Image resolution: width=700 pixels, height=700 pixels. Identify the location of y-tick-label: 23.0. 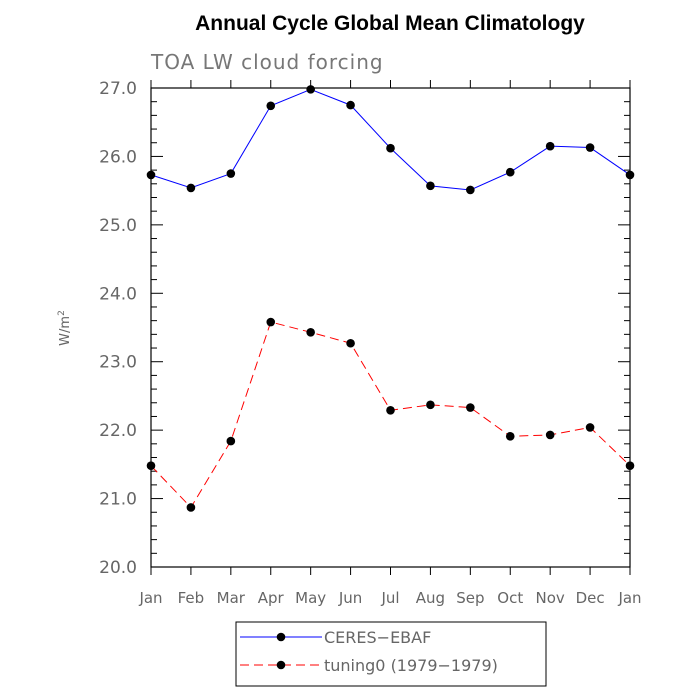
(118, 363).